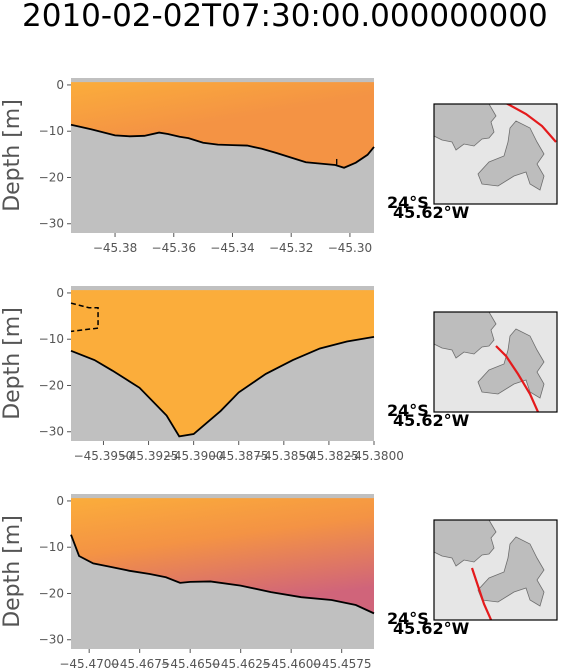 The height and width of the screenshot is (670, 586). I want to click on x-tick-label: −45.4650, so click(190, 663).